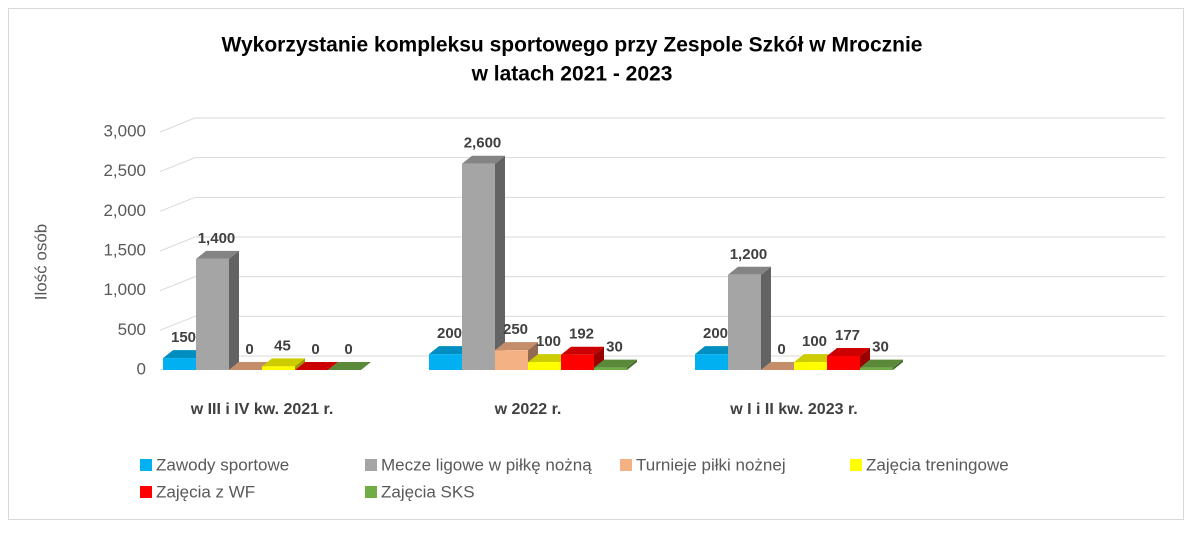 This screenshot has width=1192, height=533. What do you see at coordinates (124, 210) in the screenshot?
I see `y-tick-label: 2,000` at bounding box center [124, 210].